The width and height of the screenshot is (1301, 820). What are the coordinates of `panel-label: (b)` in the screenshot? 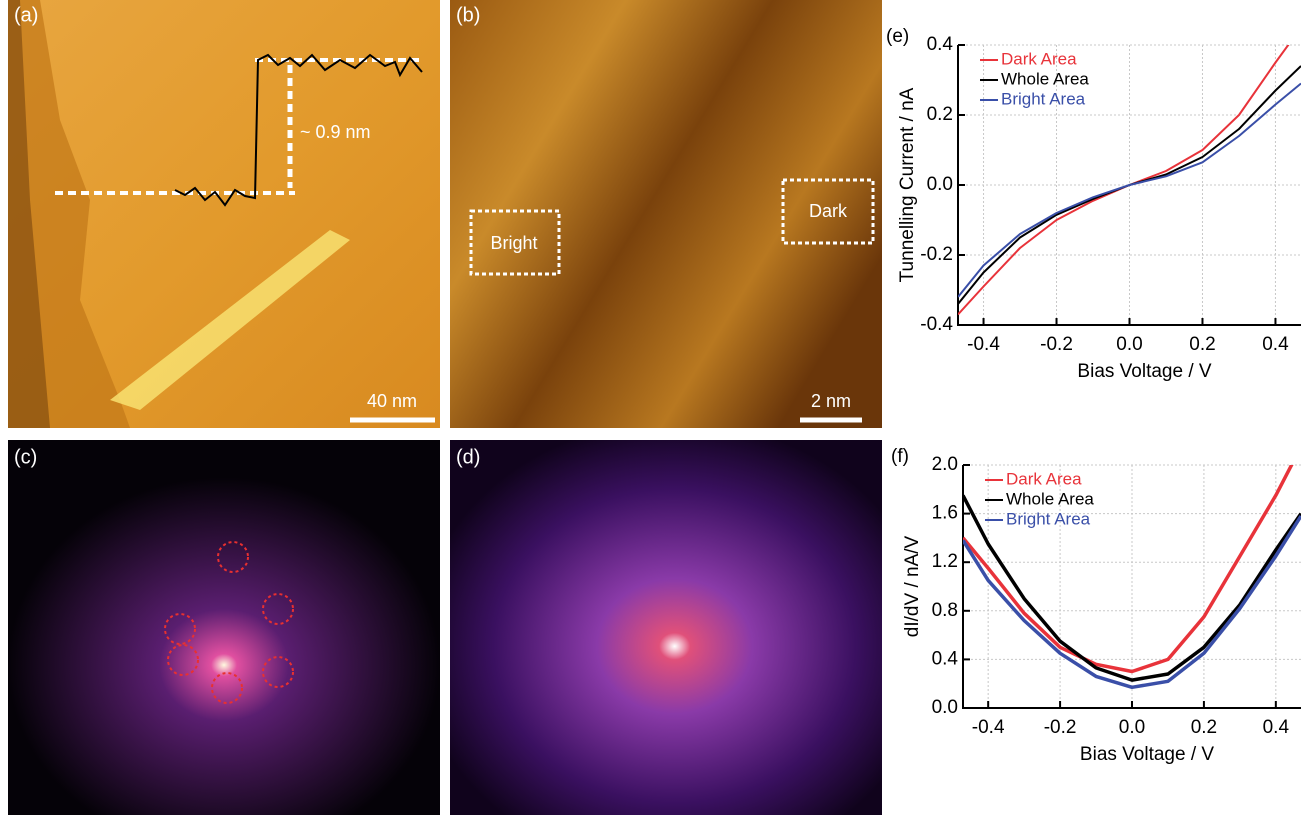 It's located at (468, 15).